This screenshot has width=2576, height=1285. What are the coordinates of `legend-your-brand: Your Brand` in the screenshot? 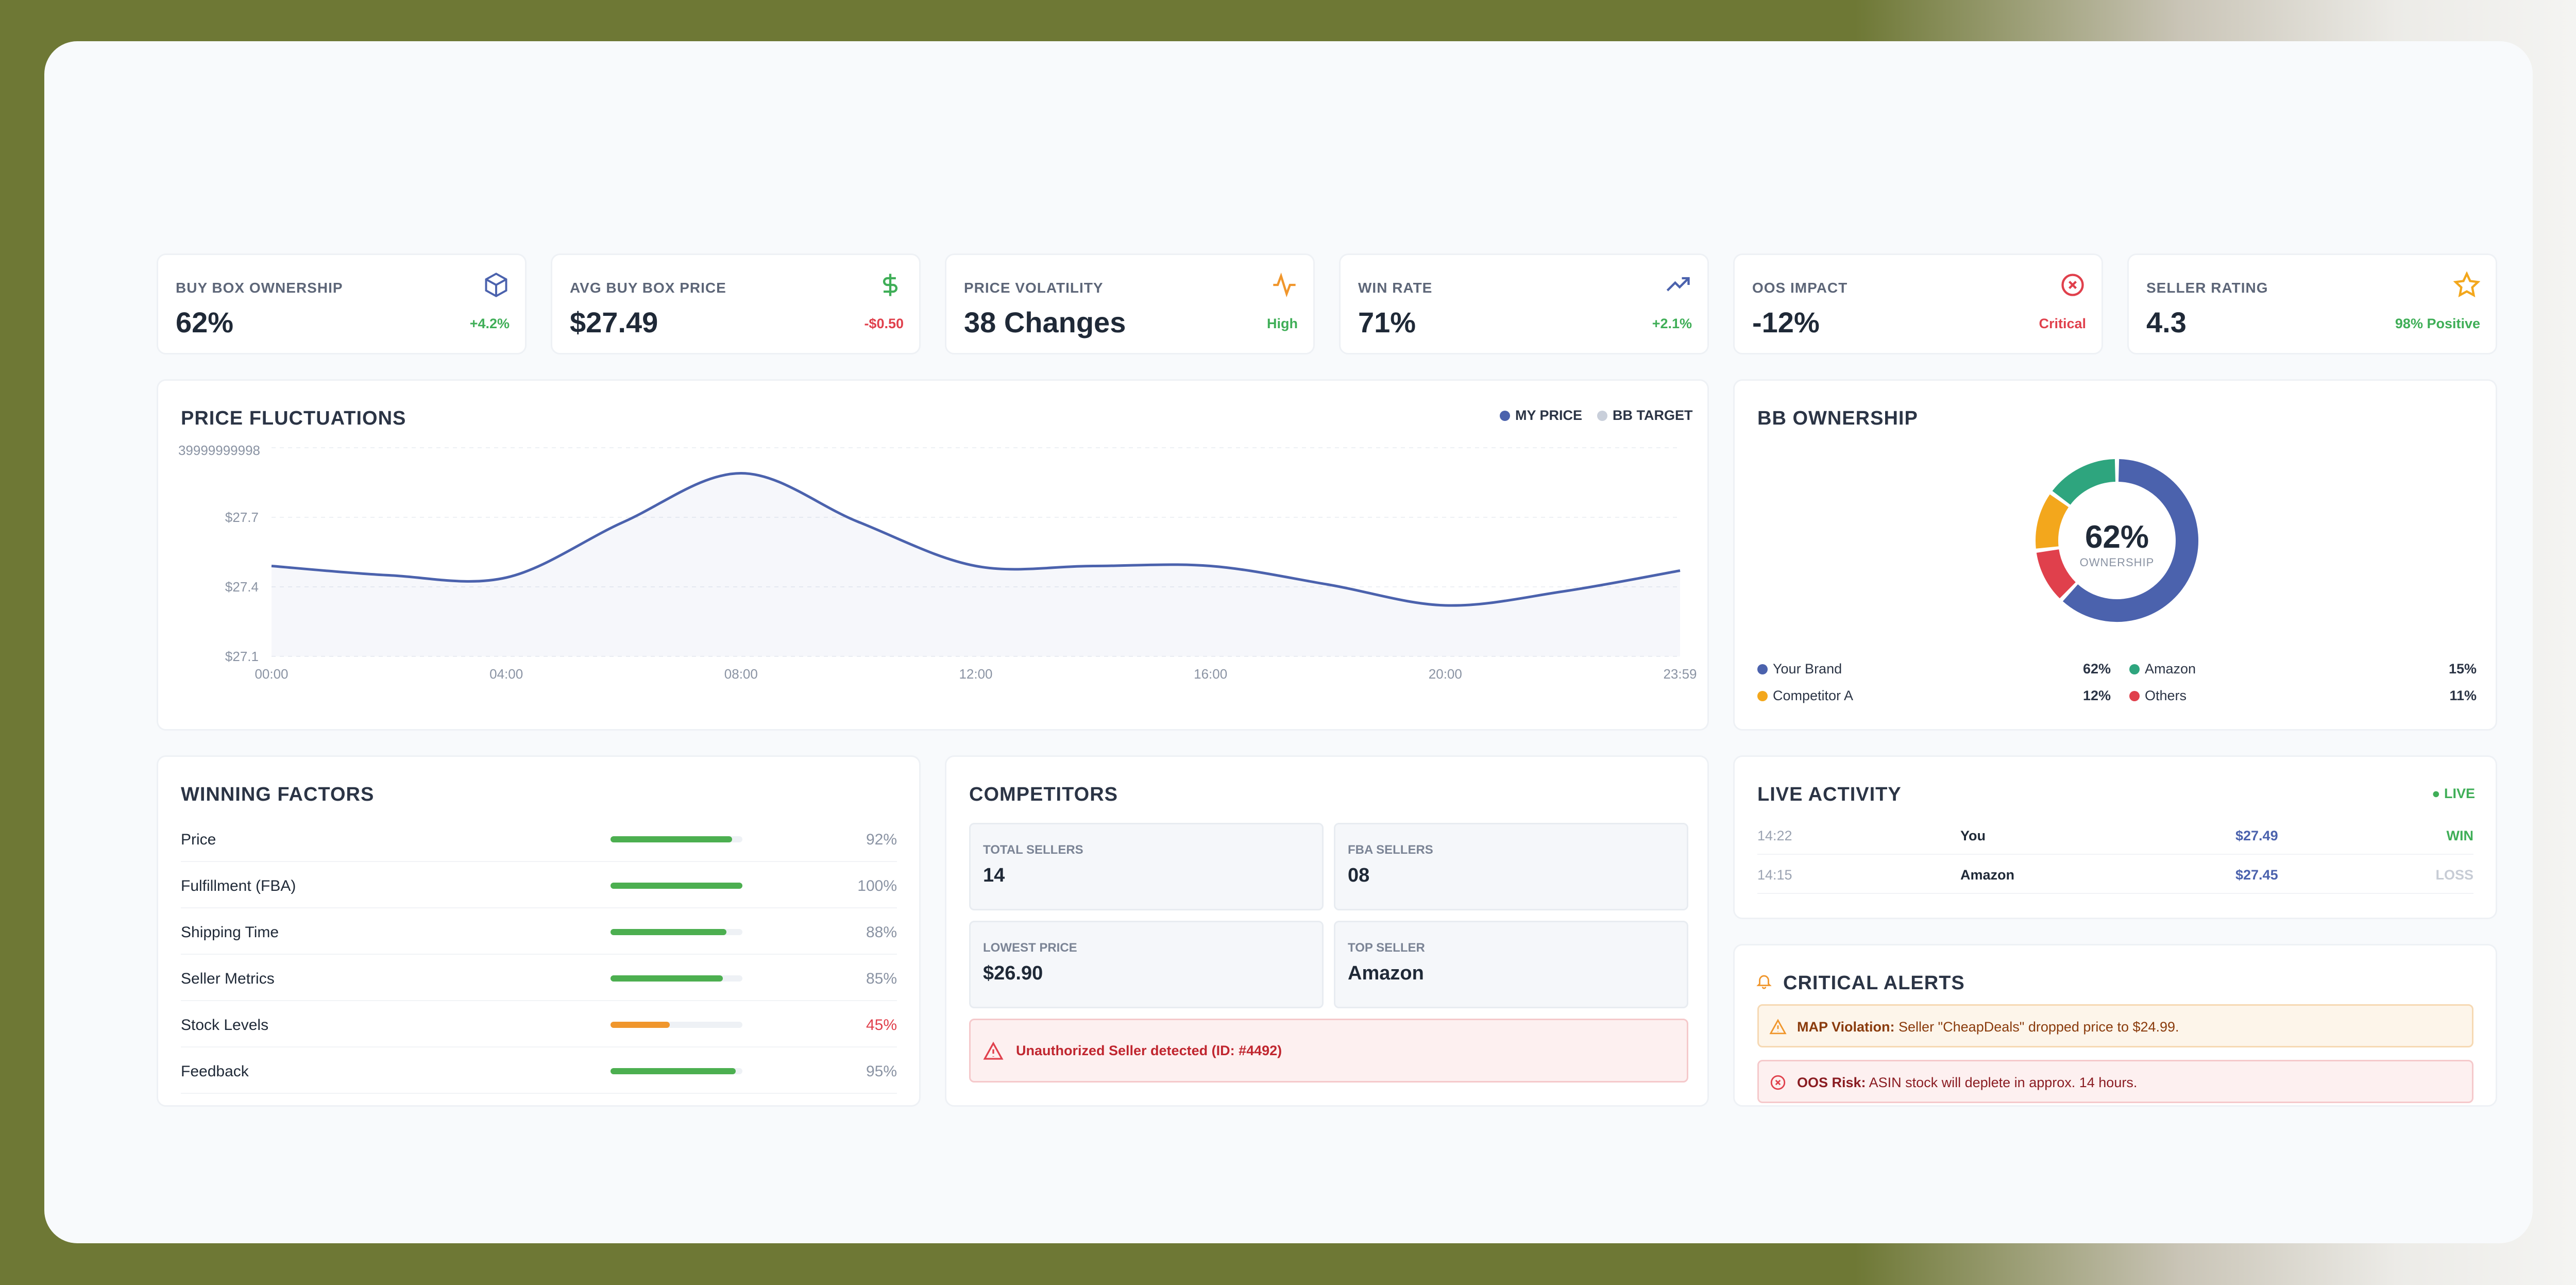 It's located at (1799, 669).